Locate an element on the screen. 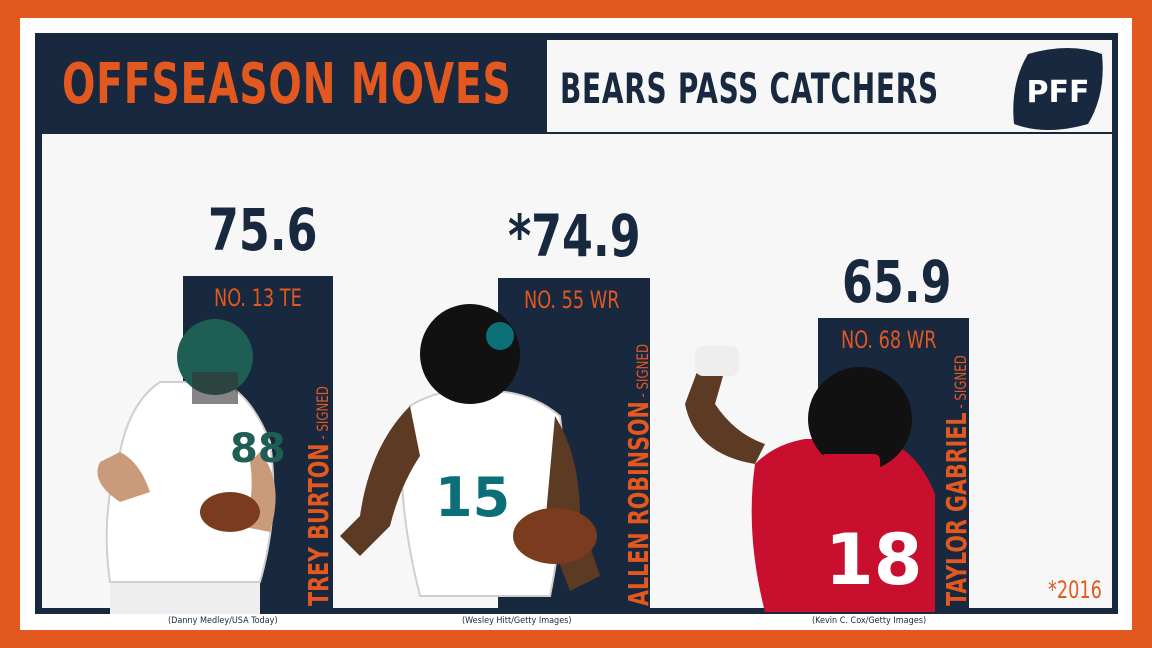  jersey-number: 18 is located at coordinates (873, 560).